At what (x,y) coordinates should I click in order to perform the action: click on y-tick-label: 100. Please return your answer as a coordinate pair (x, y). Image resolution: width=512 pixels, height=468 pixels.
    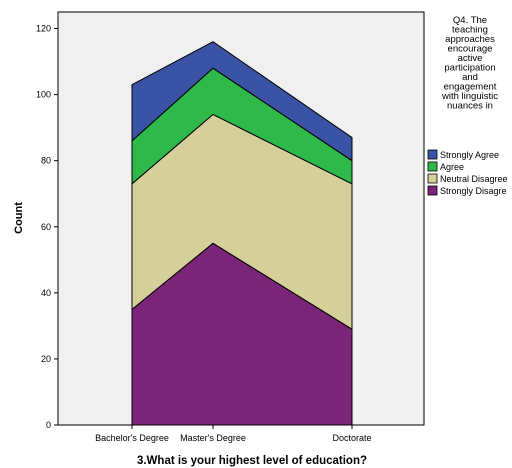
    Looking at the image, I should click on (43, 95).